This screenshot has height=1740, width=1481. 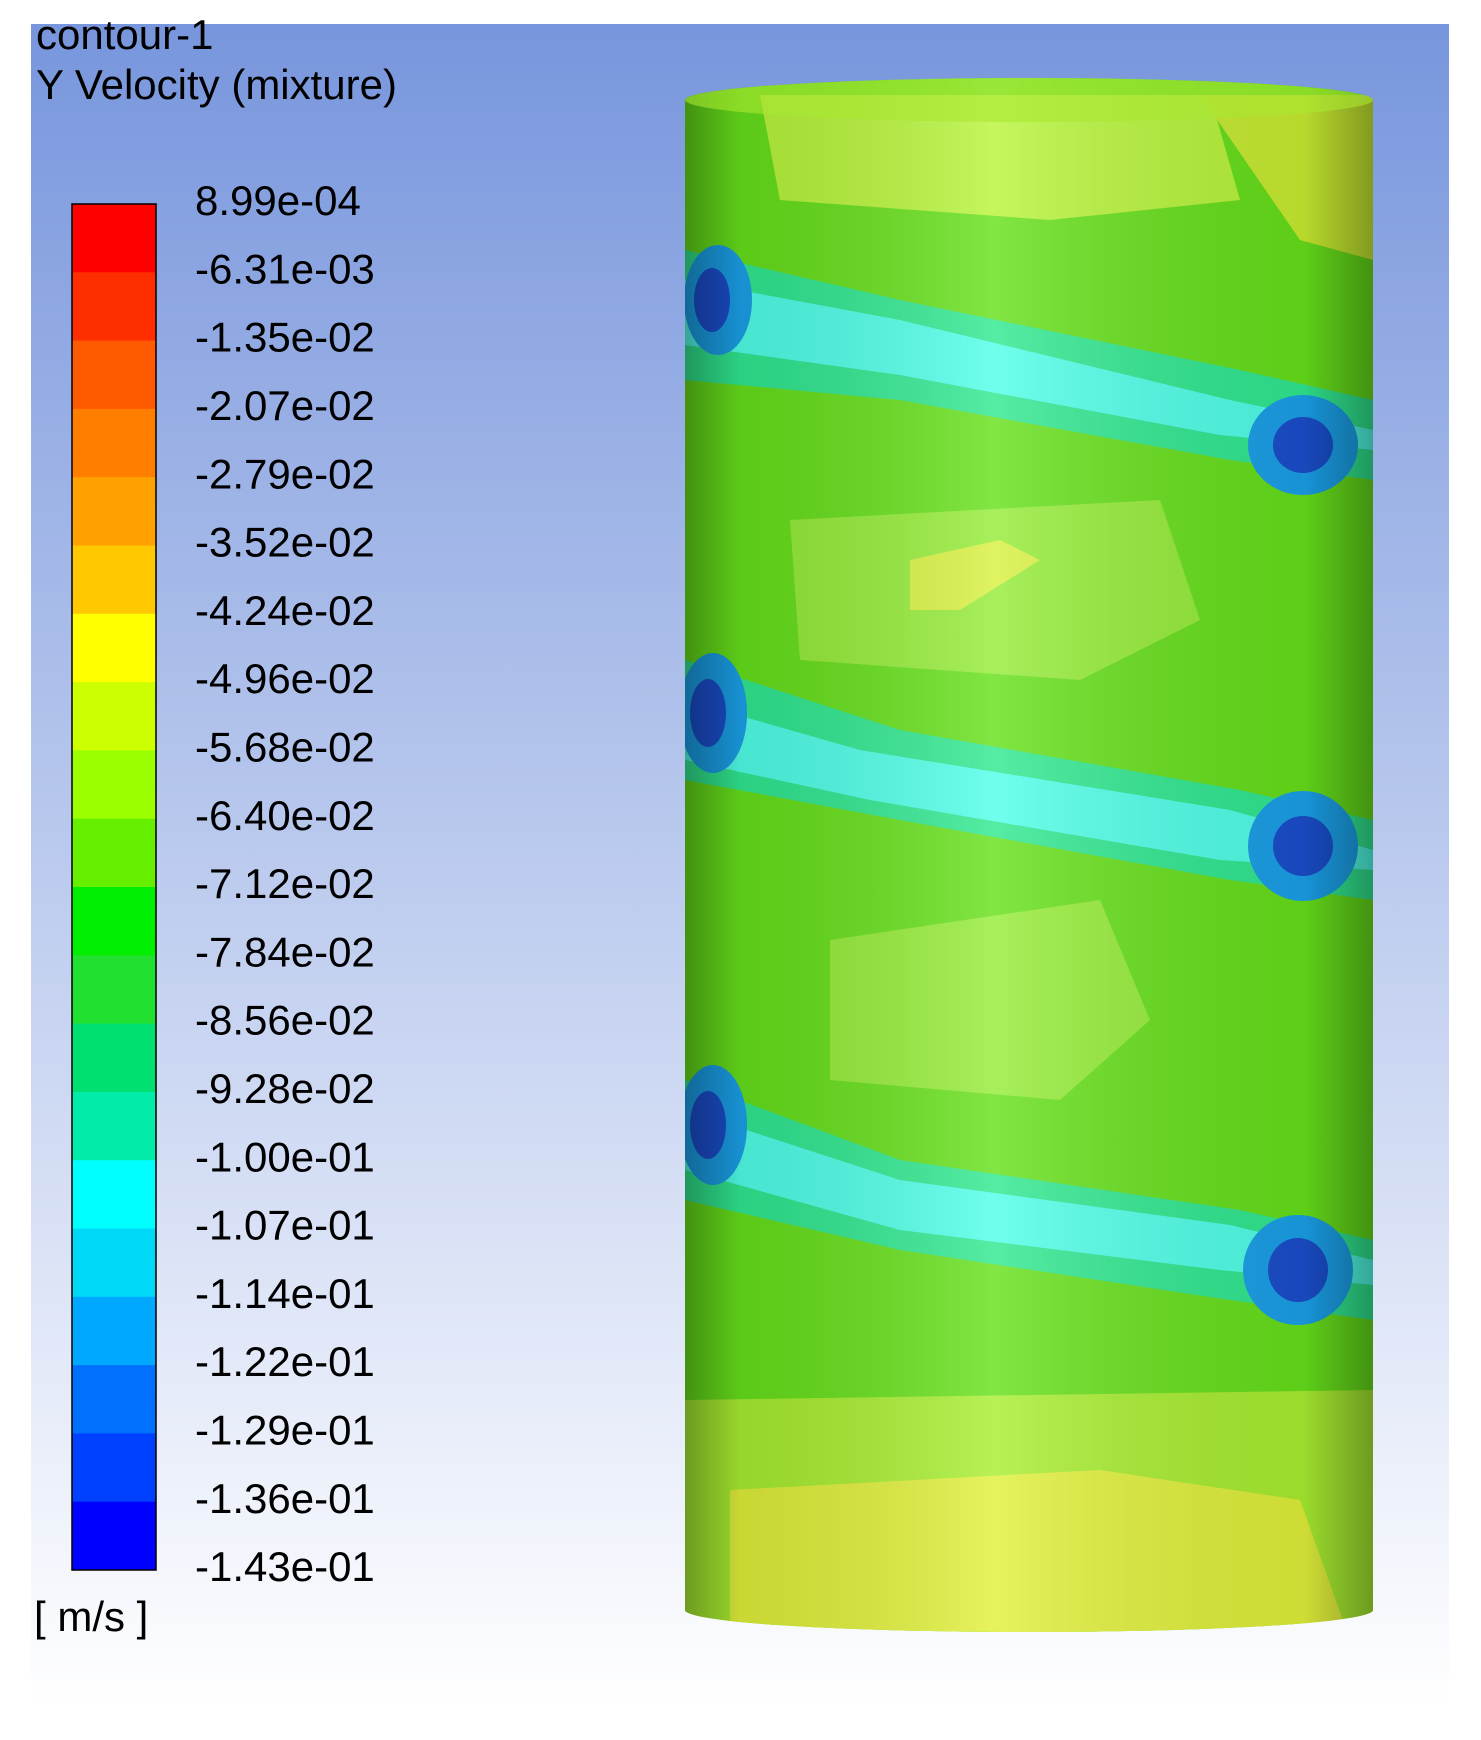 I want to click on colorbar-label: -7.84e-02, so click(x=285, y=951).